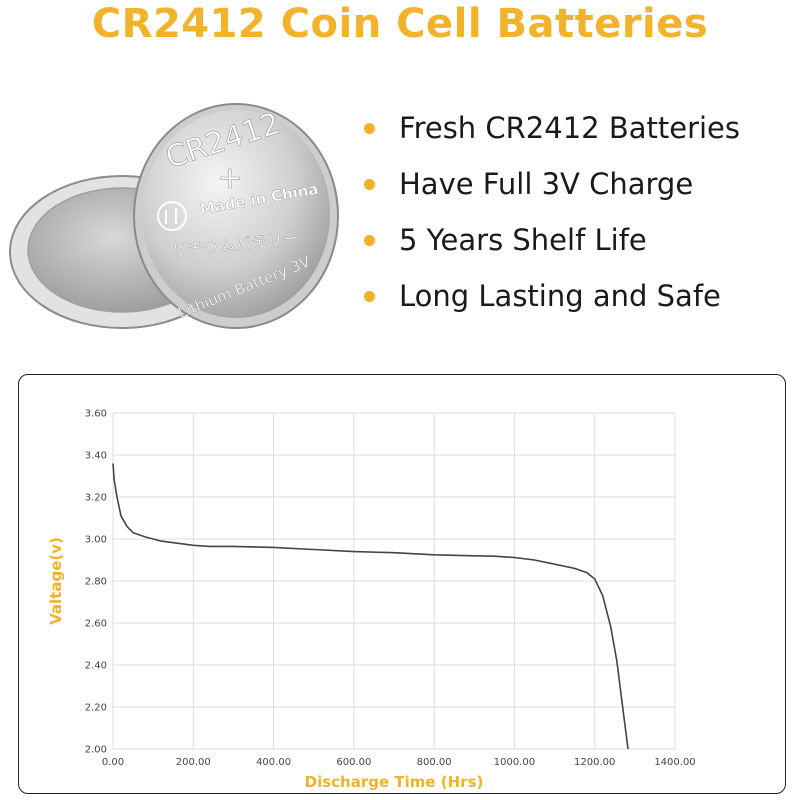  What do you see at coordinates (400, 24) in the screenshot?
I see `page-title: CR2412 Coin Cell Batteries` at bounding box center [400, 24].